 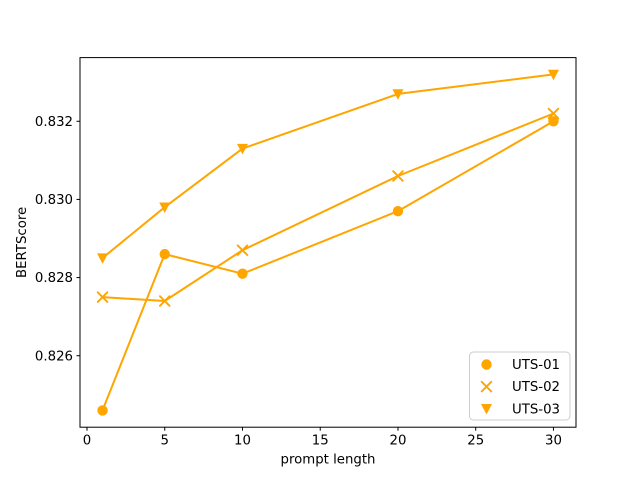 What do you see at coordinates (536, 387) in the screenshot?
I see `legend-label: UTS-02` at bounding box center [536, 387].